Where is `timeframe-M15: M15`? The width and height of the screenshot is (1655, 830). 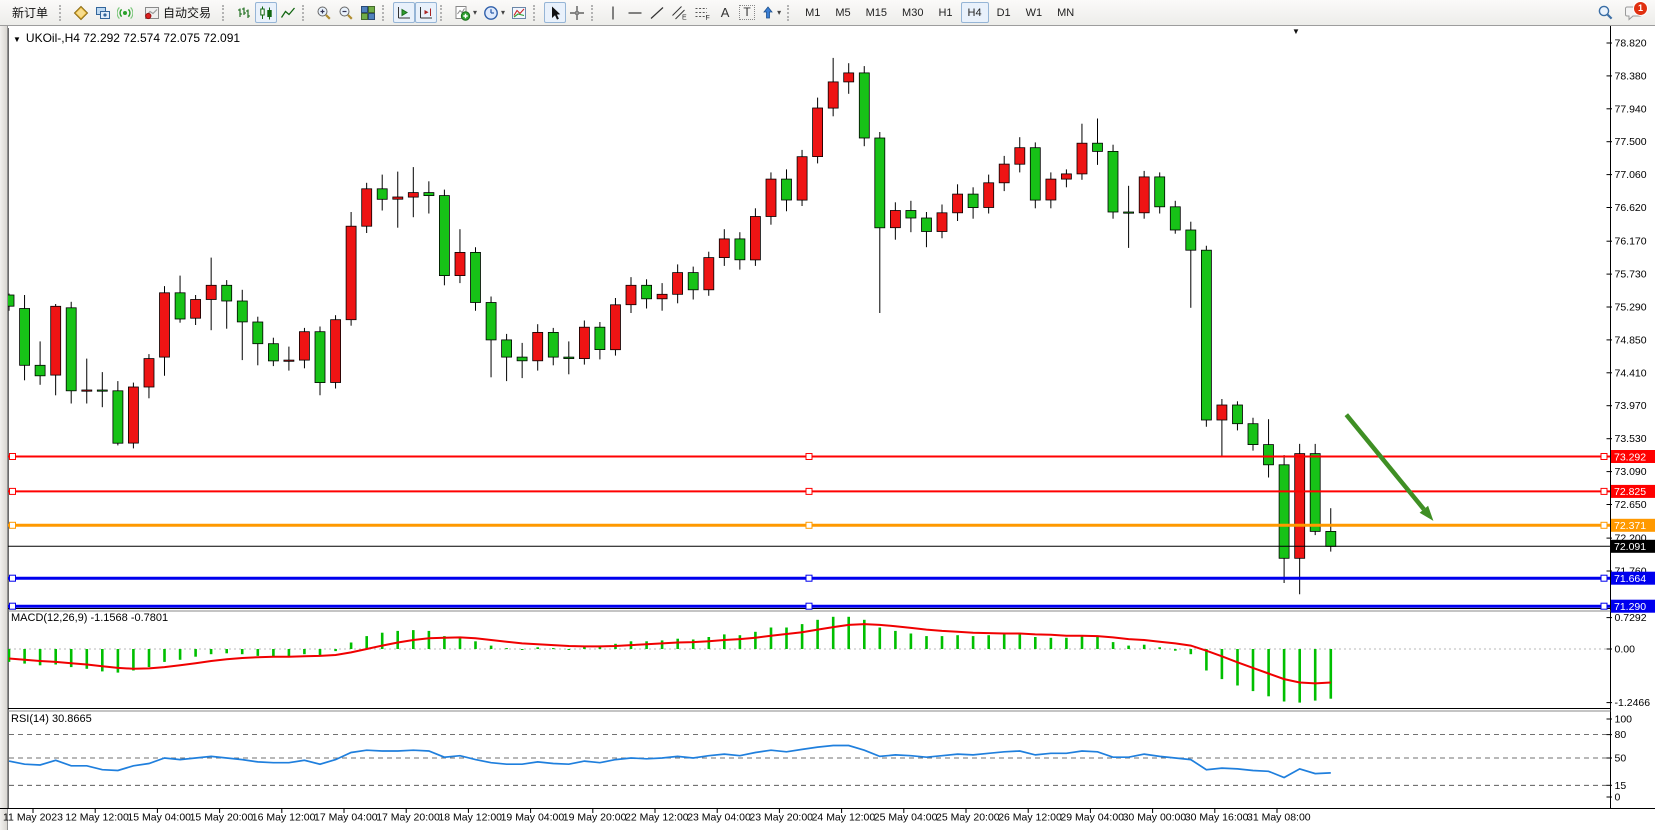 timeframe-M15: M15 is located at coordinates (876, 12).